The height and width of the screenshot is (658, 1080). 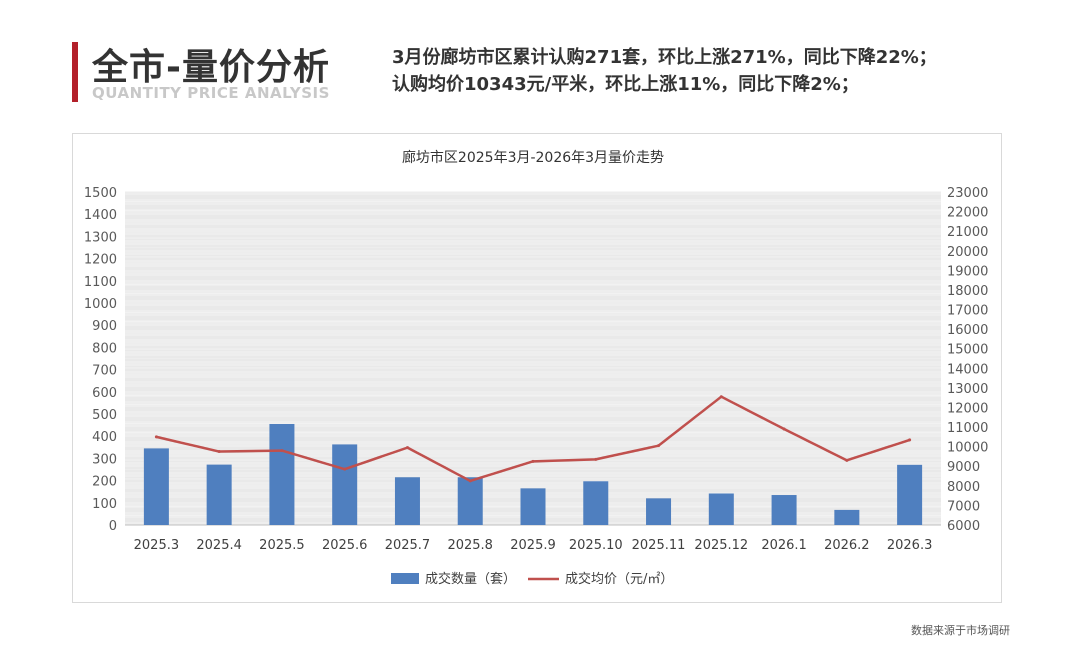 What do you see at coordinates (963, 506) in the screenshot?
I see `y-right-tick-label: 7000` at bounding box center [963, 506].